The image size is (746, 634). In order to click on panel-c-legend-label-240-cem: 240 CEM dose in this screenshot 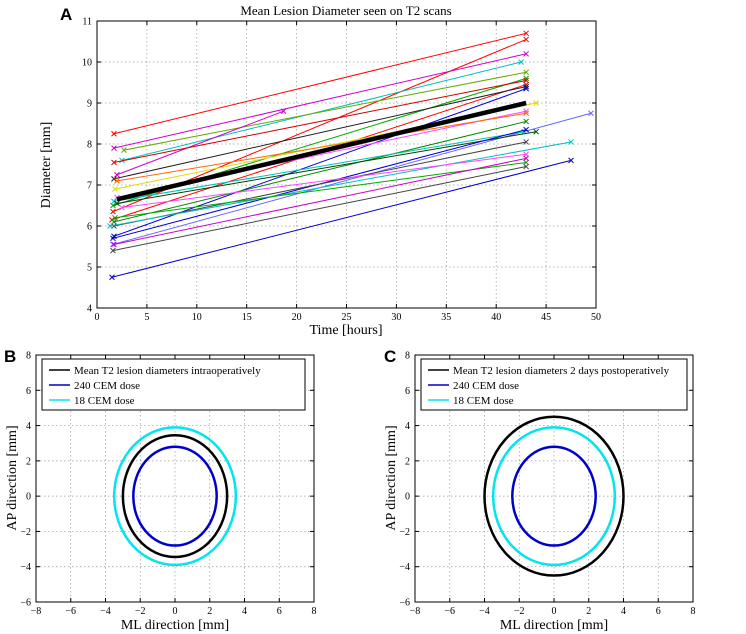, I will do `click(486, 386)`.